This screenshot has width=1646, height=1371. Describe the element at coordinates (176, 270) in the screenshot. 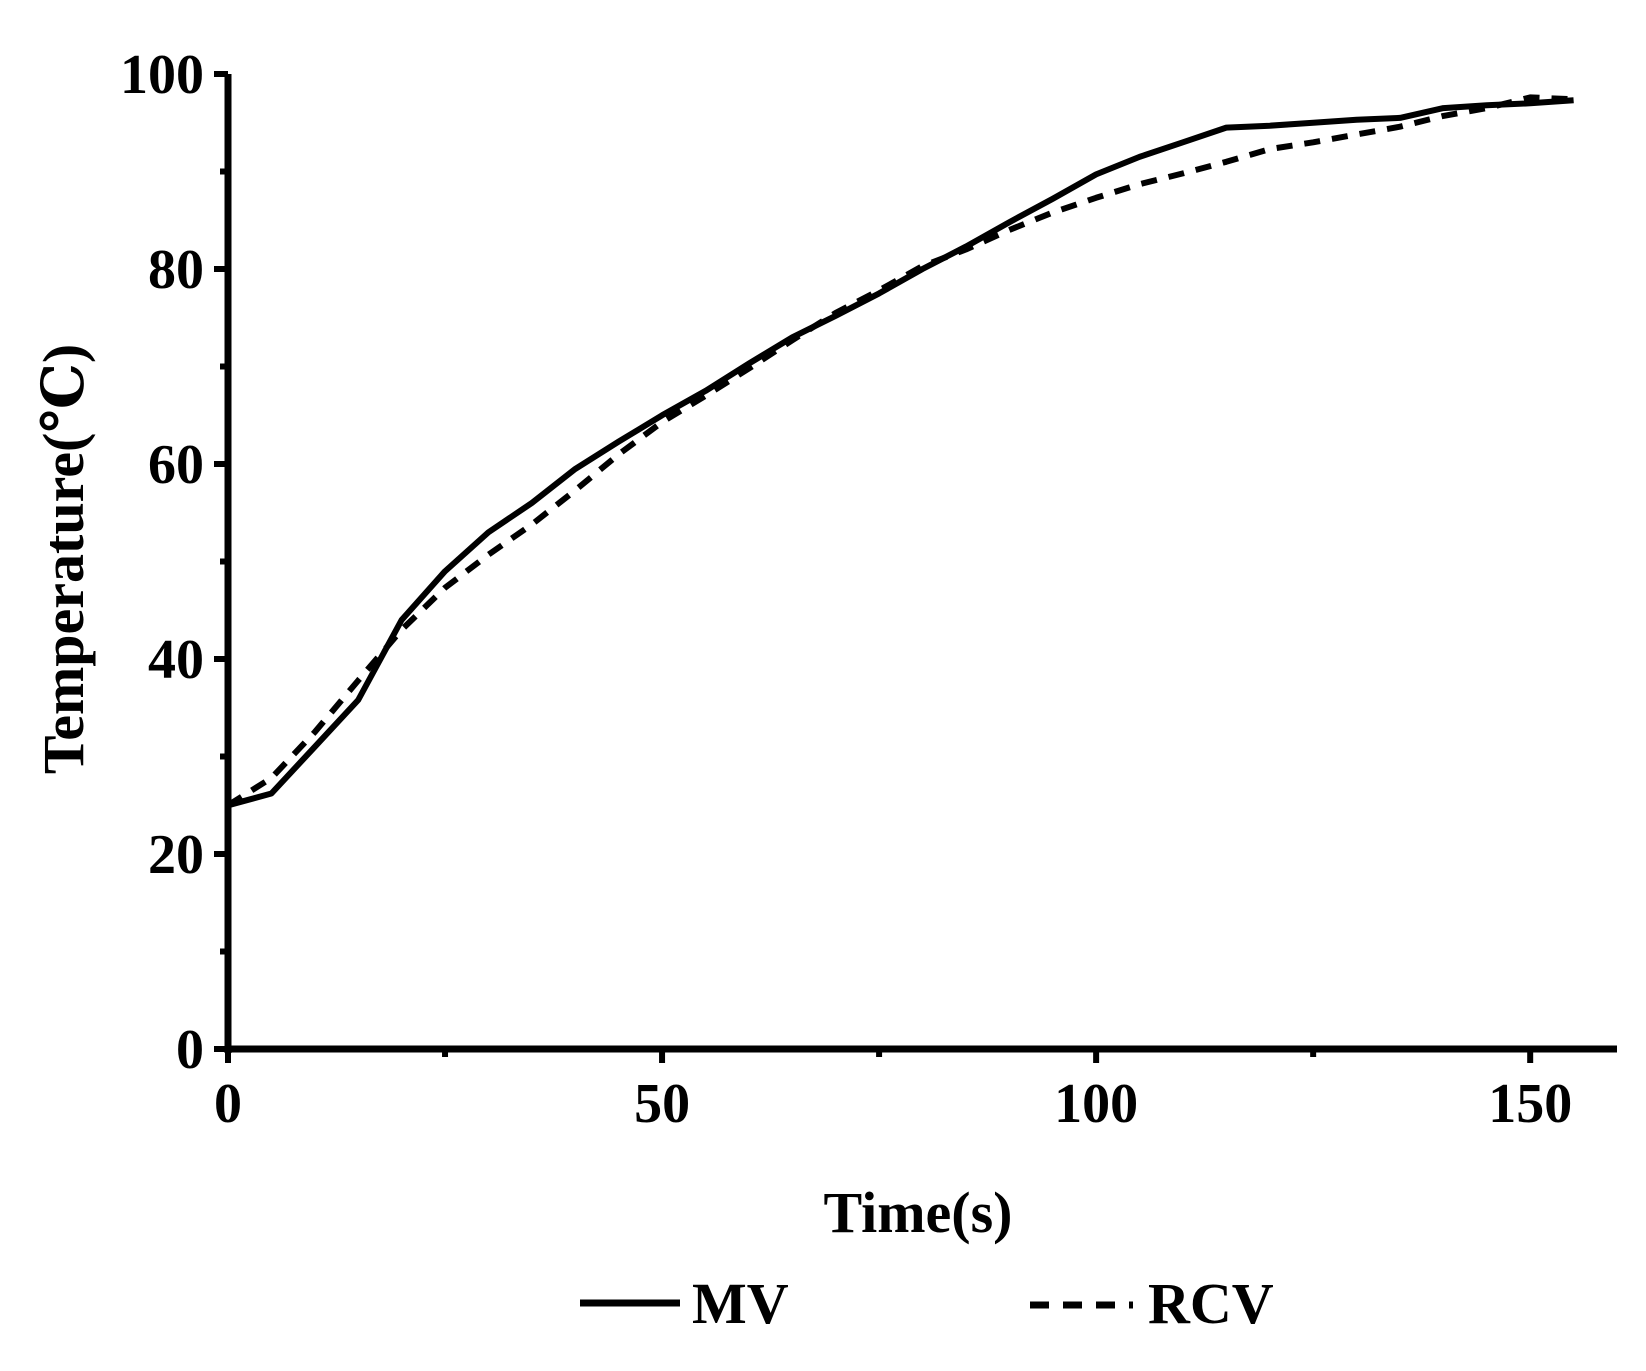

I see `y-tick-label: 80` at that location.